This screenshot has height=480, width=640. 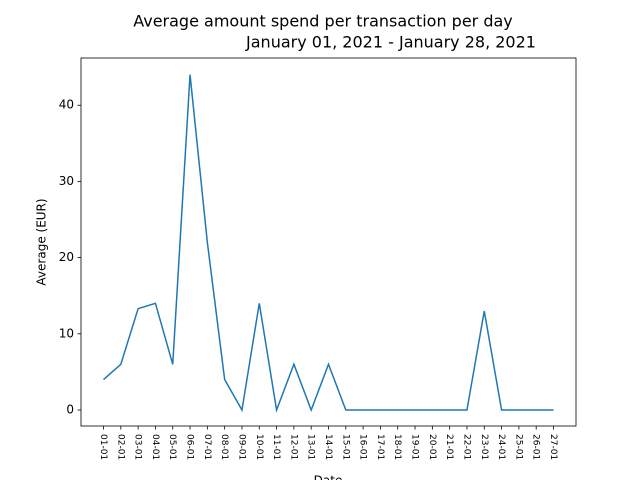 What do you see at coordinates (536, 447) in the screenshot?
I see `x-tick-label: 26-01` at bounding box center [536, 447].